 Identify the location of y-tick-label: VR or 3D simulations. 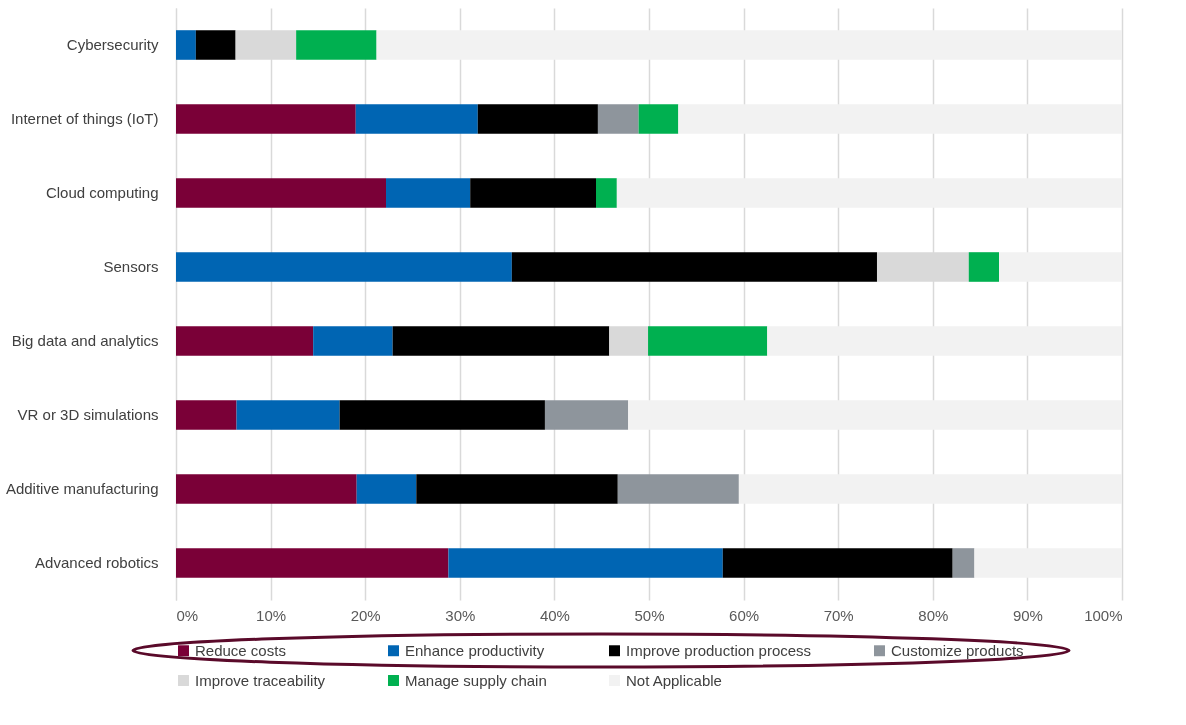
(88, 414).